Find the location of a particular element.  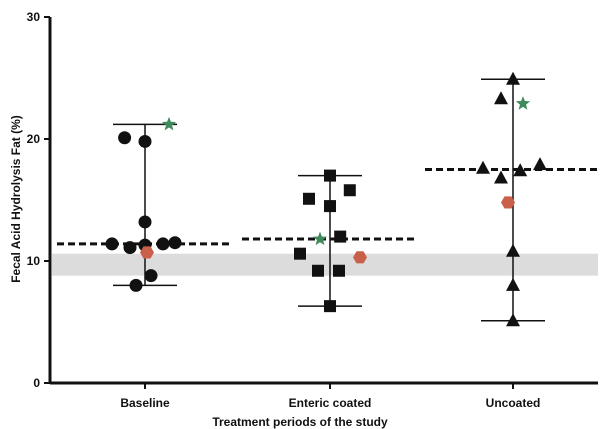

reference-band is located at coordinates (325, 264).